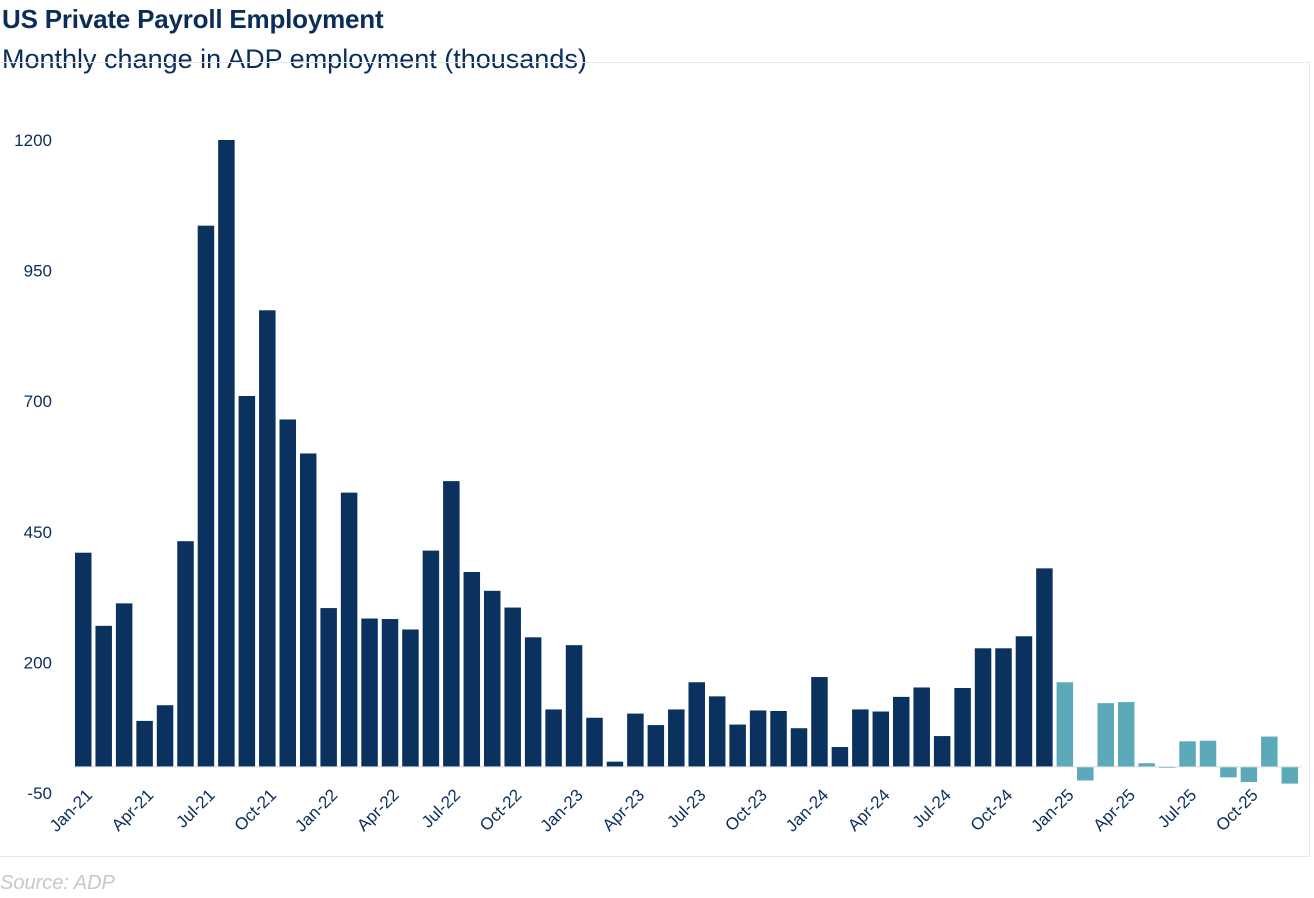 The height and width of the screenshot is (898, 1314). Describe the element at coordinates (1115, 810) in the screenshot. I see `x-tick-label: Apr-25` at that location.